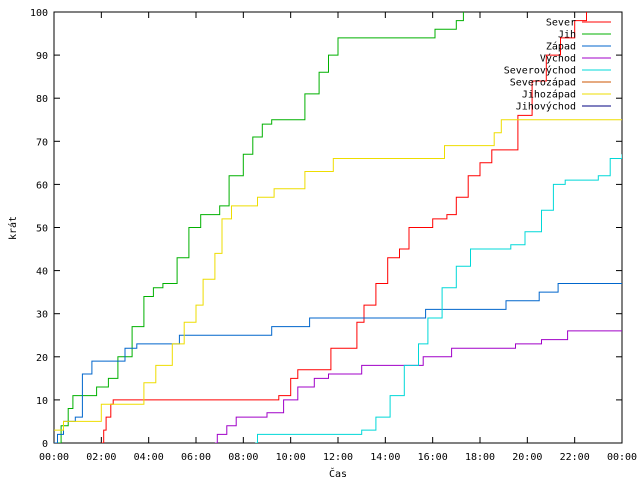 The height and width of the screenshot is (480, 640). I want to click on x-tick-label: 14:00, so click(385, 457).